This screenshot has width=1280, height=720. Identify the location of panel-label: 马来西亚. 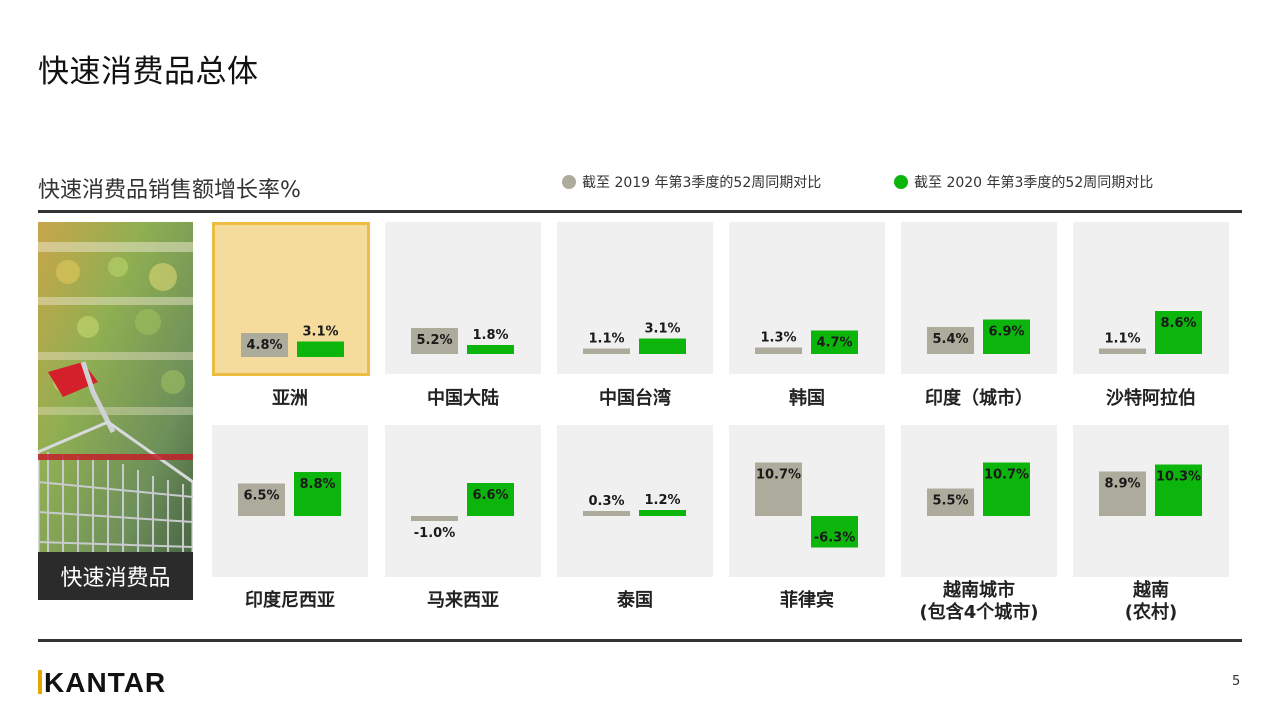
(463, 601).